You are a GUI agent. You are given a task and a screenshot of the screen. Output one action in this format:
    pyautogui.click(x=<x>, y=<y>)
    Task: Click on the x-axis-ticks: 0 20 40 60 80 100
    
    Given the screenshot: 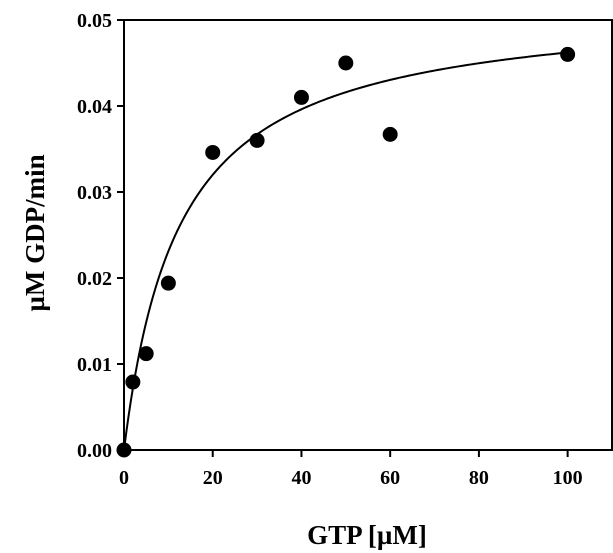 What is the action you would take?
    pyautogui.click(x=351, y=469)
    